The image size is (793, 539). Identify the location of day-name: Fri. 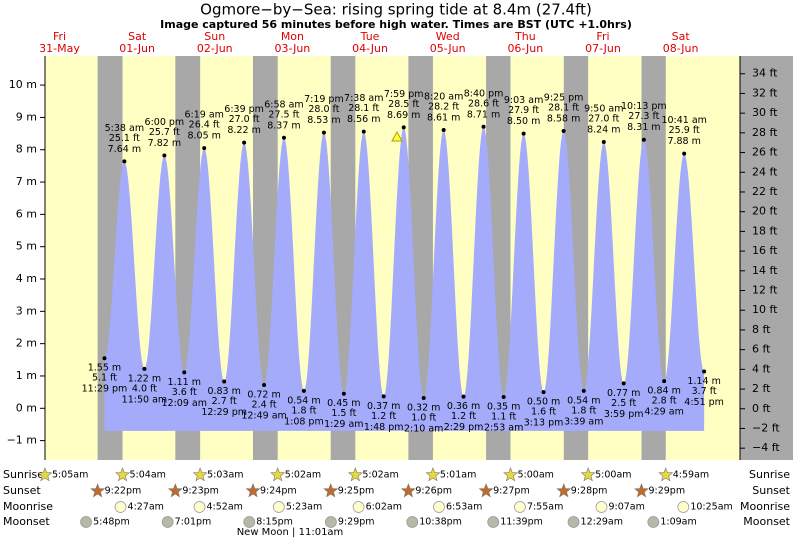
(602, 36).